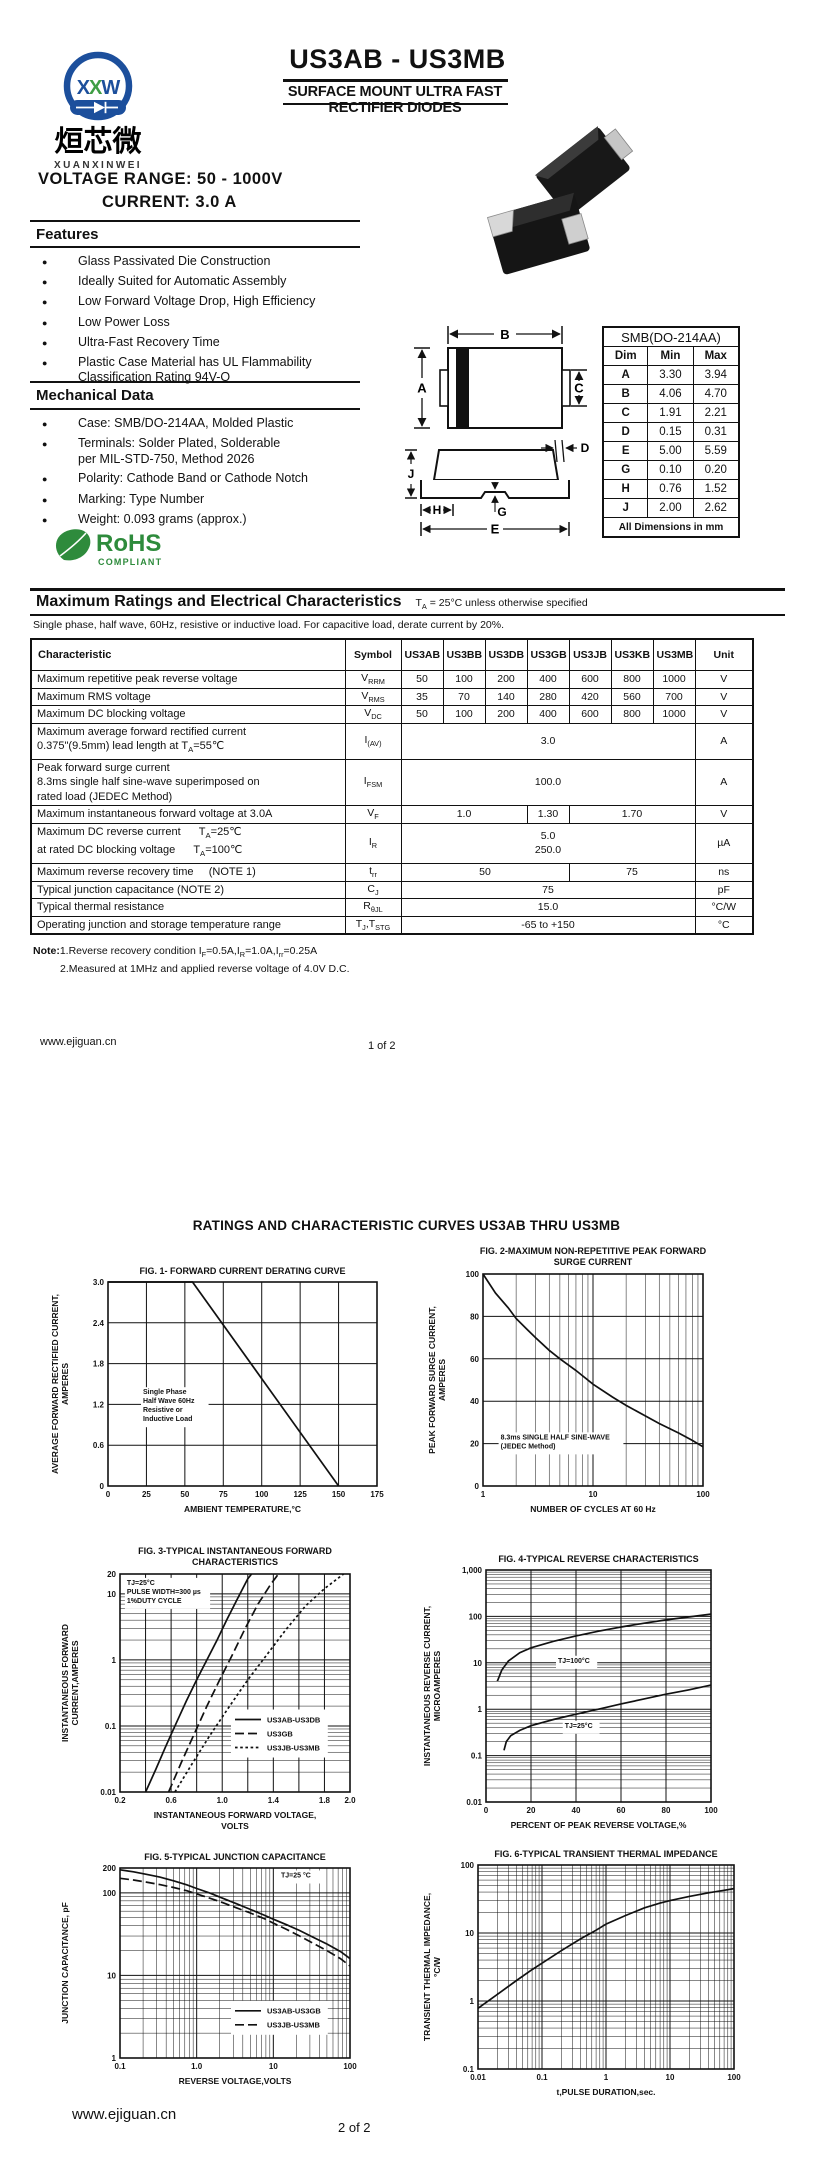 The height and width of the screenshot is (2160, 813). I want to click on features-rule-bottom, so click(195, 247).